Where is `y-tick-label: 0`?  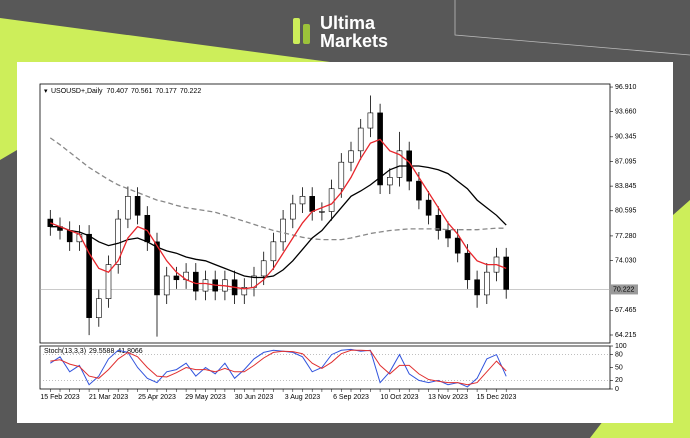
y-tick-label: 0 is located at coordinates (617, 389).